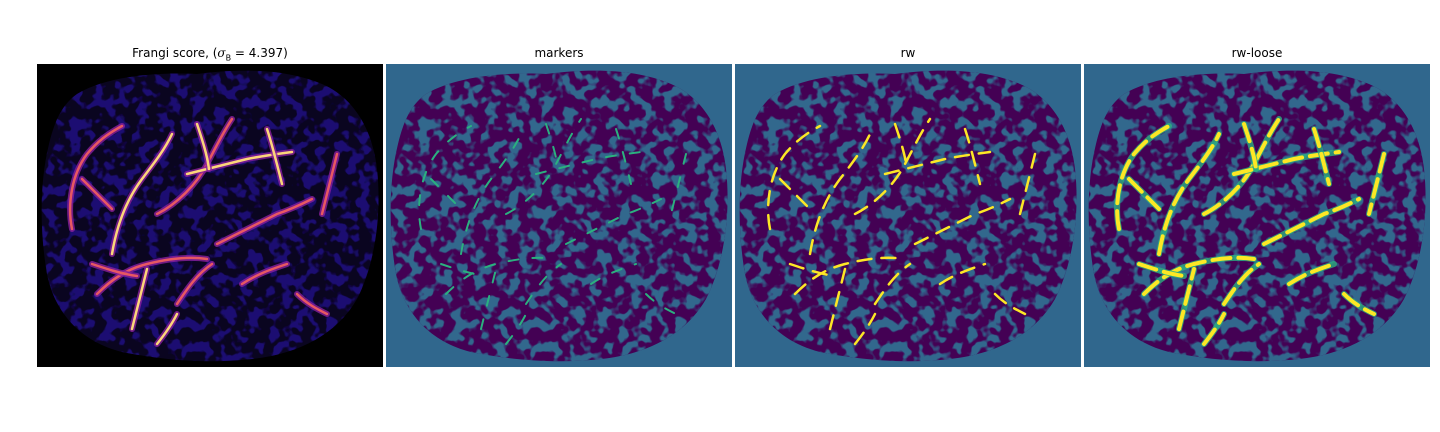  What do you see at coordinates (559, 53) in the screenshot?
I see `markers-panel-title: markers` at bounding box center [559, 53].